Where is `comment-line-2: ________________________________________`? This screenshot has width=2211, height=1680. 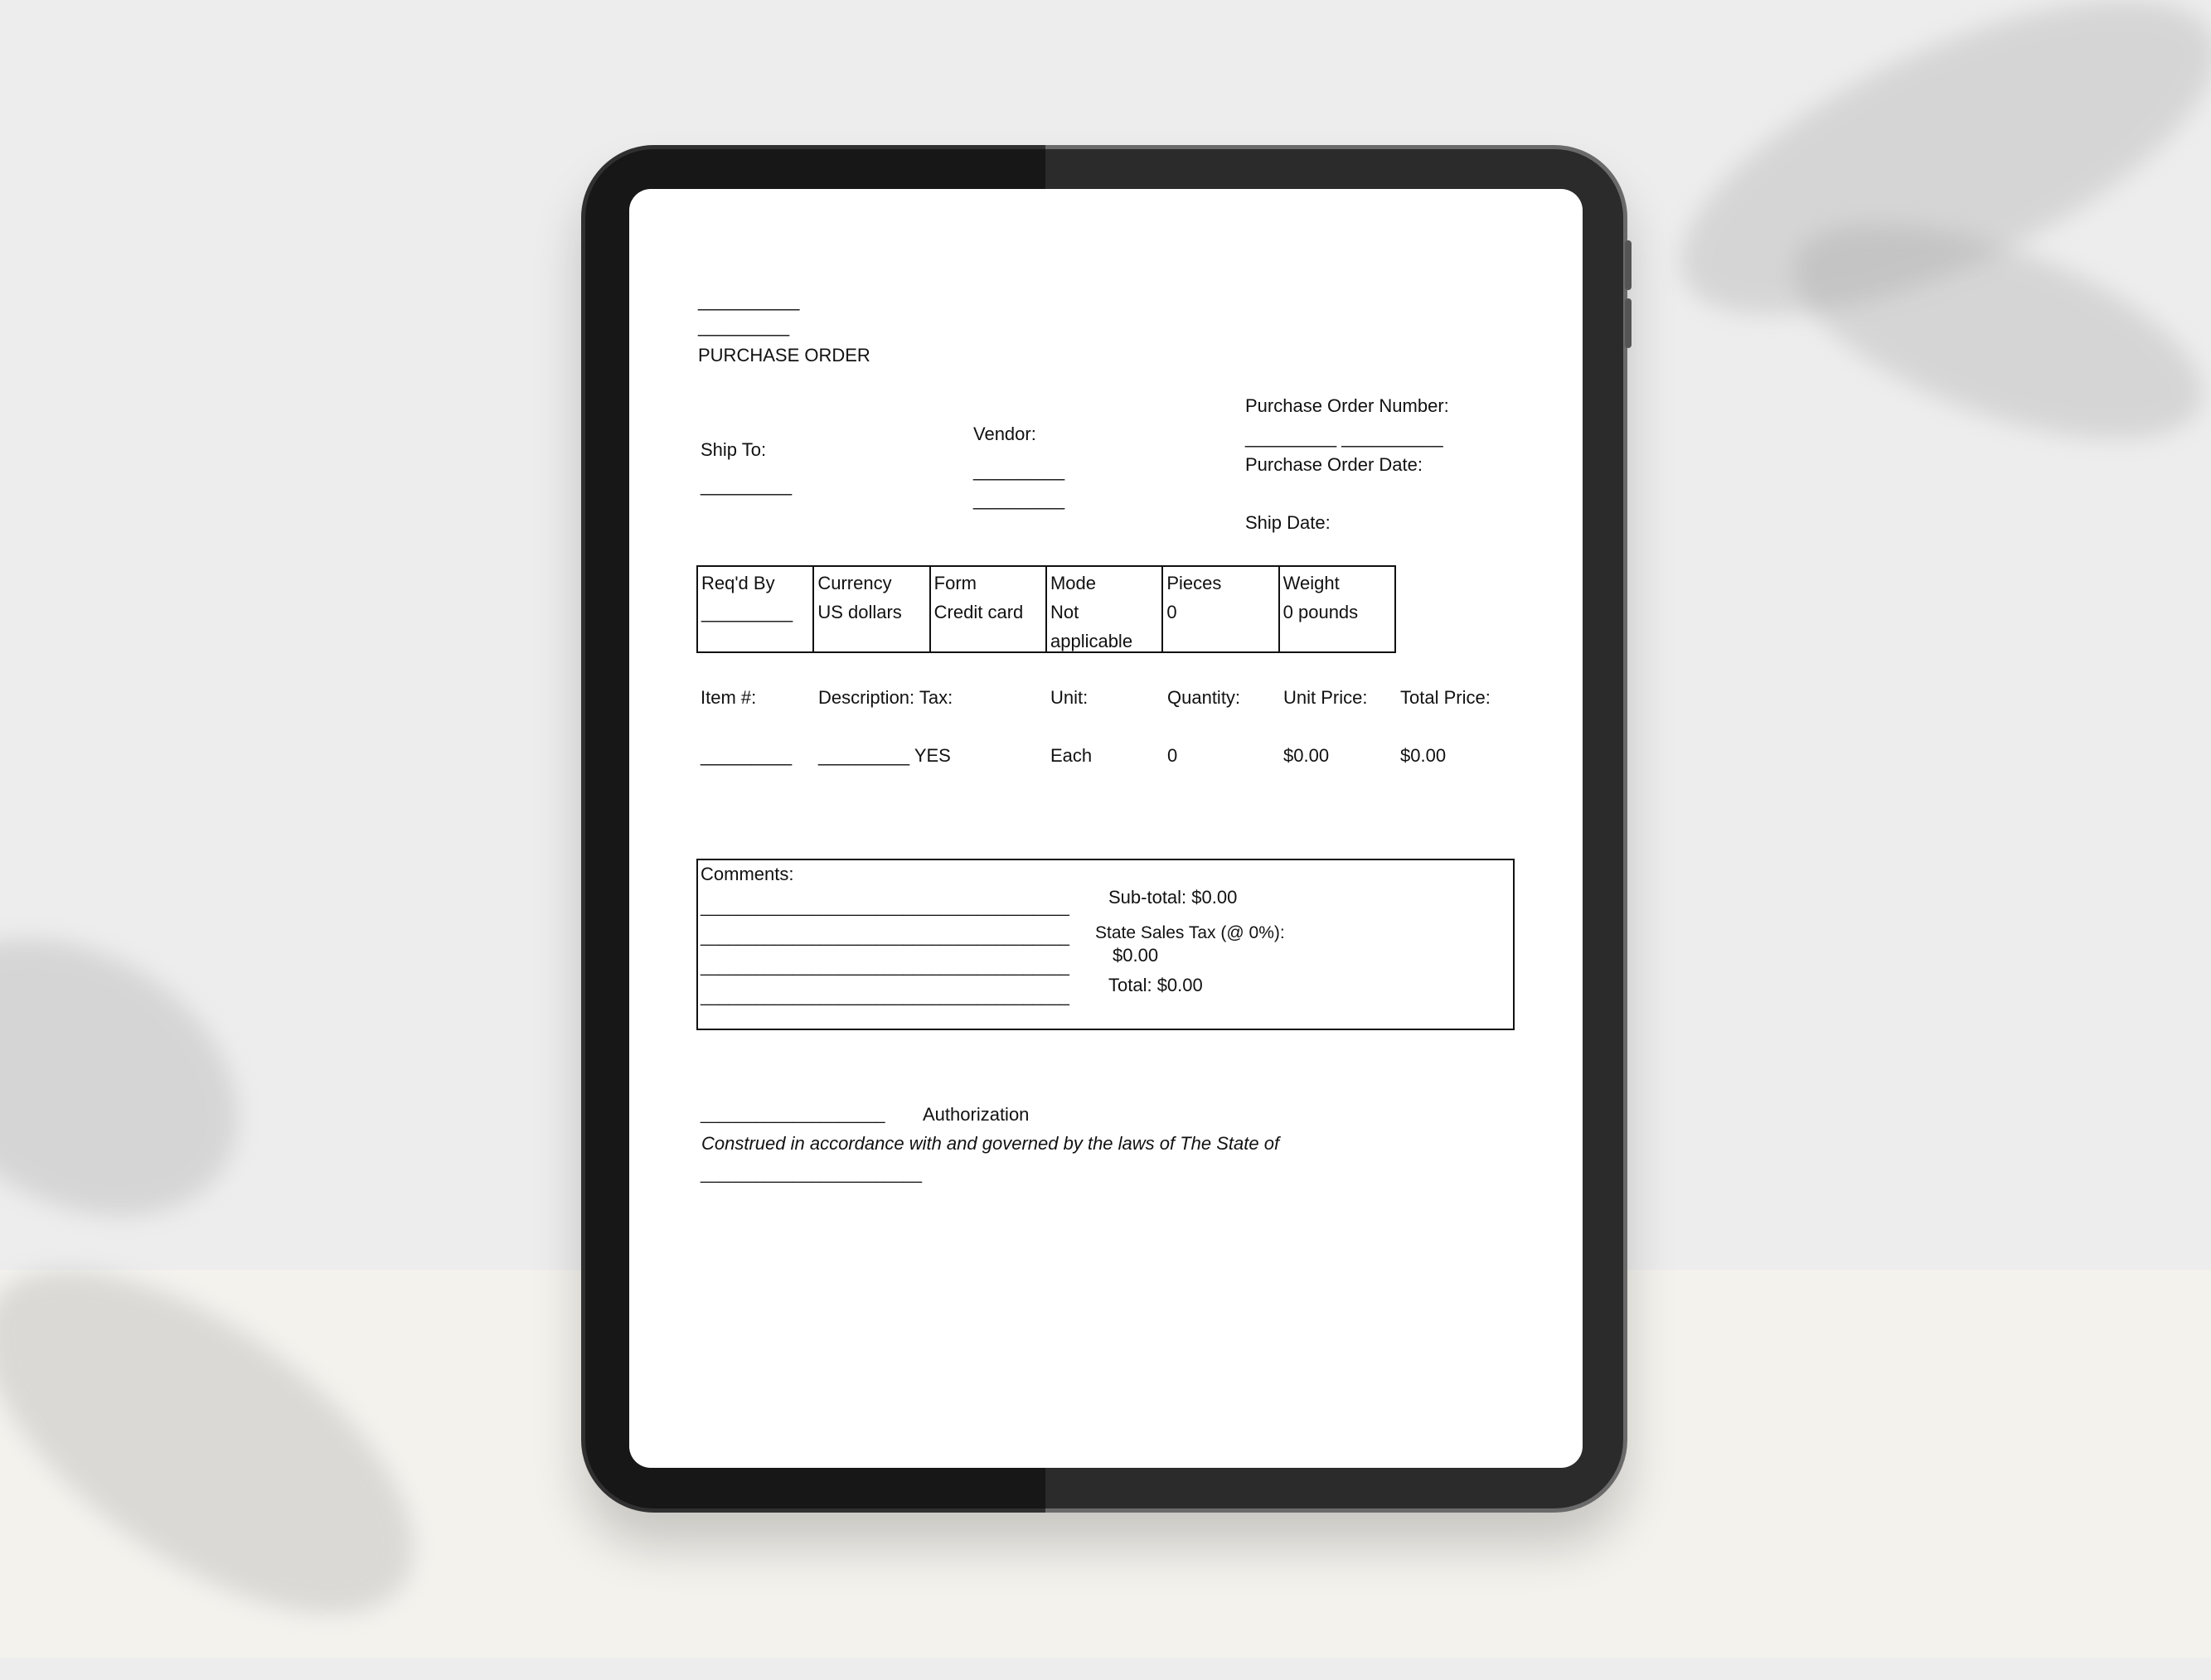 comment-line-2: ________________________________________ is located at coordinates (885, 937).